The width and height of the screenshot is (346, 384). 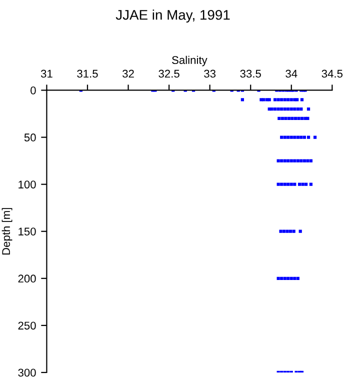 What do you see at coordinates (27, 372) in the screenshot?
I see `y-tick-label: 300` at bounding box center [27, 372].